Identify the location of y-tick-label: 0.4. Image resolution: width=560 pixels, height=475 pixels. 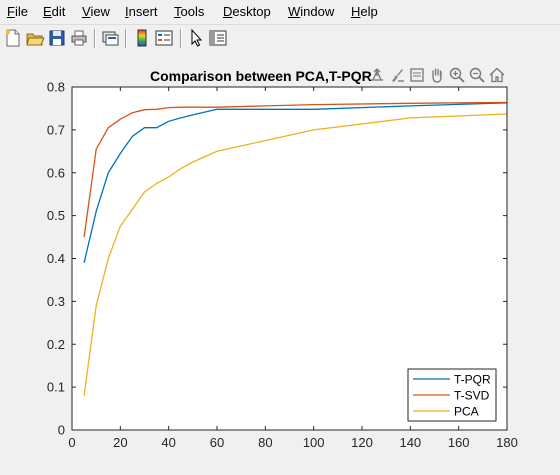
(56, 258).